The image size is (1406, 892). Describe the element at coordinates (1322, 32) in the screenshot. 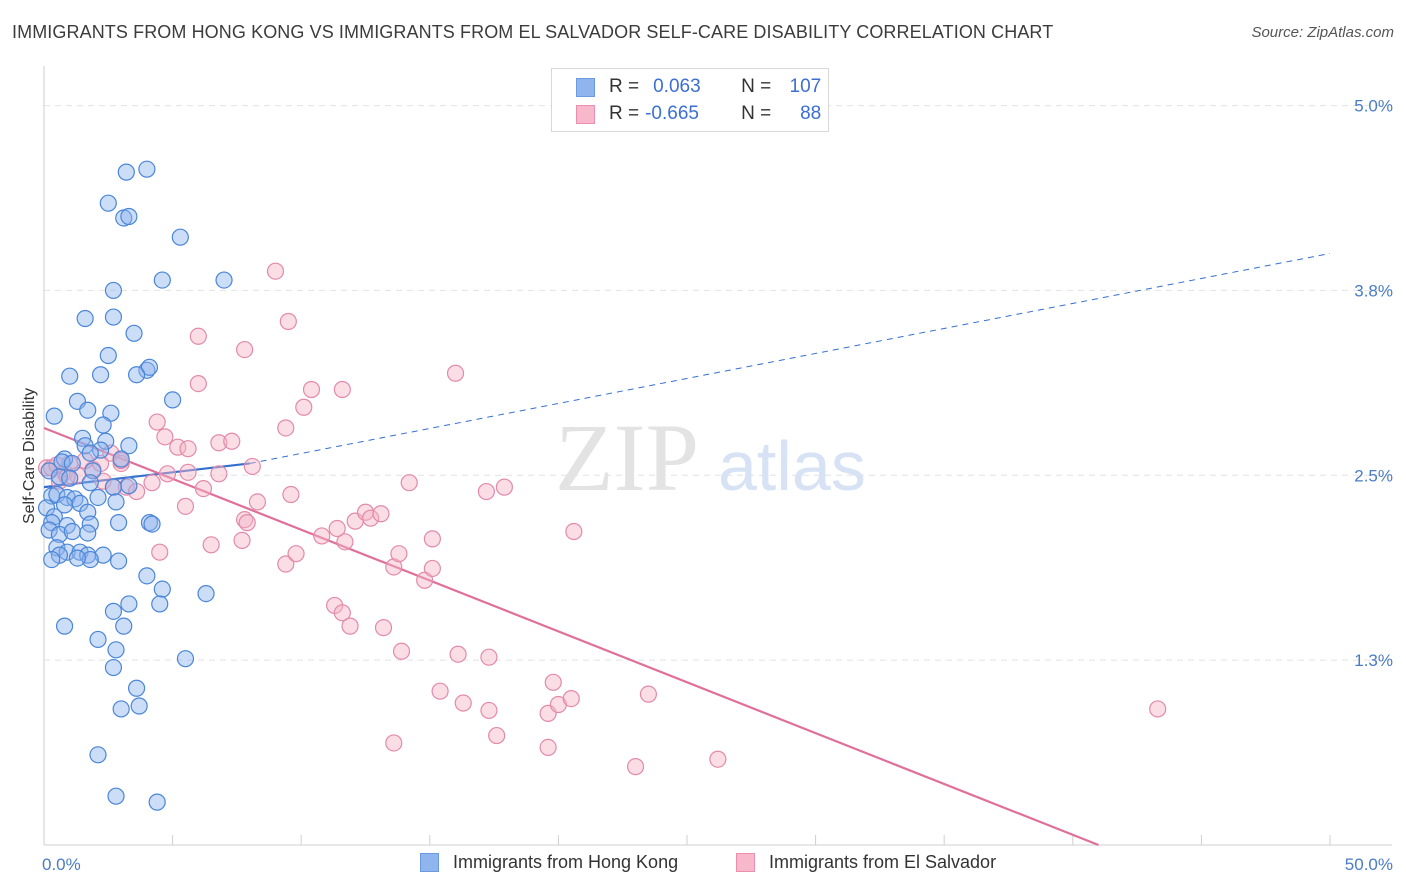

I see `source-label: Source: ZipAtlas.com` at that location.